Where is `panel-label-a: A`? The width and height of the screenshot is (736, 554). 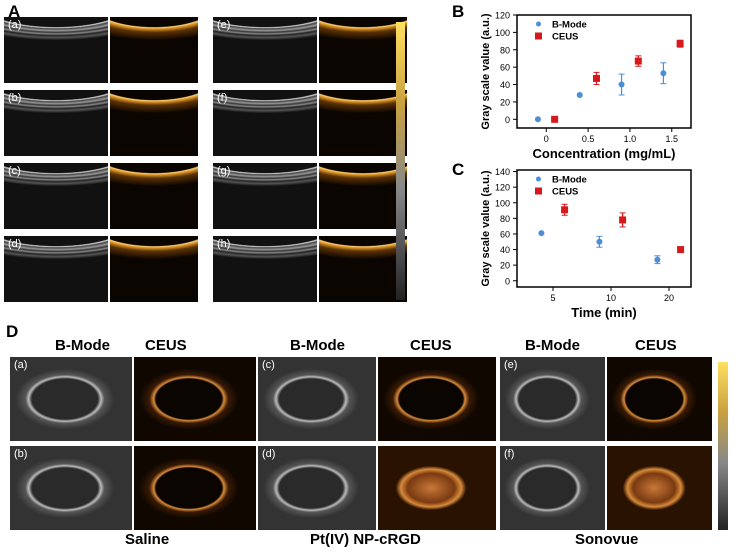
panel-label-a: A is located at coordinates (14, 11).